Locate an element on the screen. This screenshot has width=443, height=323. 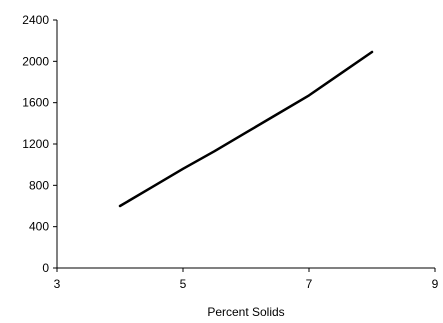
y-axis-ticks: 0 400 800 1200 1600 2000 2400 is located at coordinates (39, 144).